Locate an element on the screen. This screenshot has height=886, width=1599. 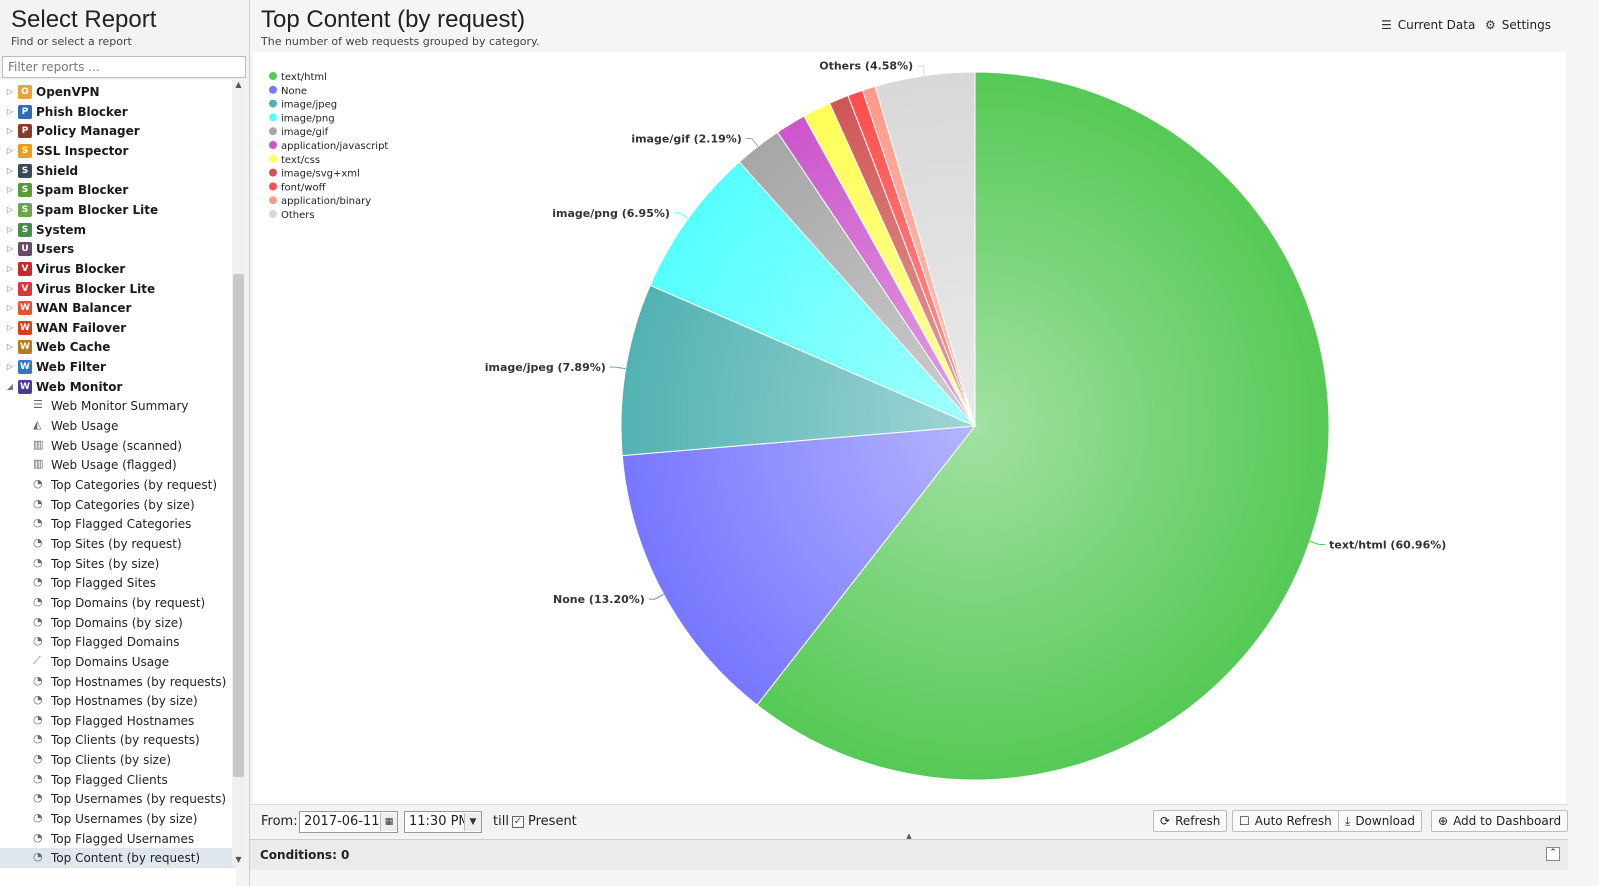
tree-item-web-filter: ▷ W Web Filter is located at coordinates (118, 367).